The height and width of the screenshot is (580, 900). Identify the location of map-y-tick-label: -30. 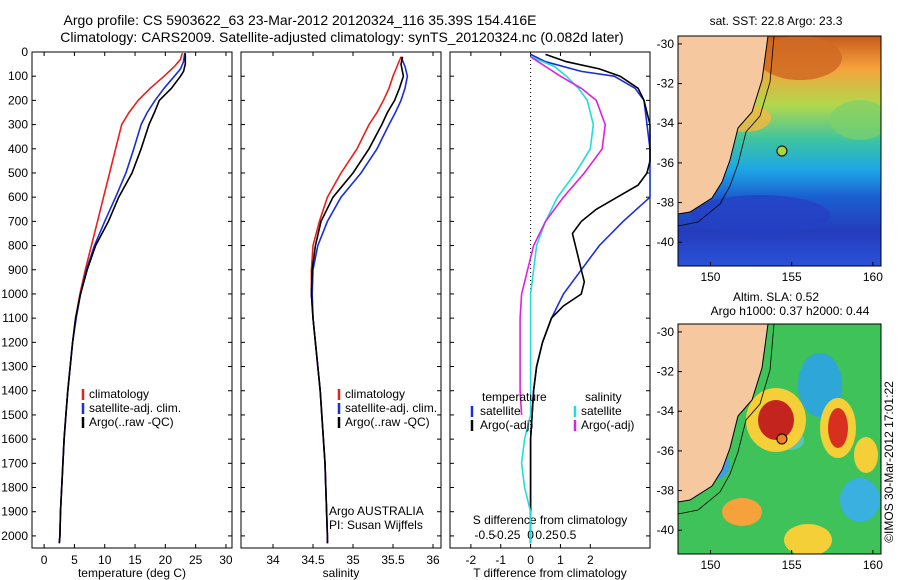
(666, 44).